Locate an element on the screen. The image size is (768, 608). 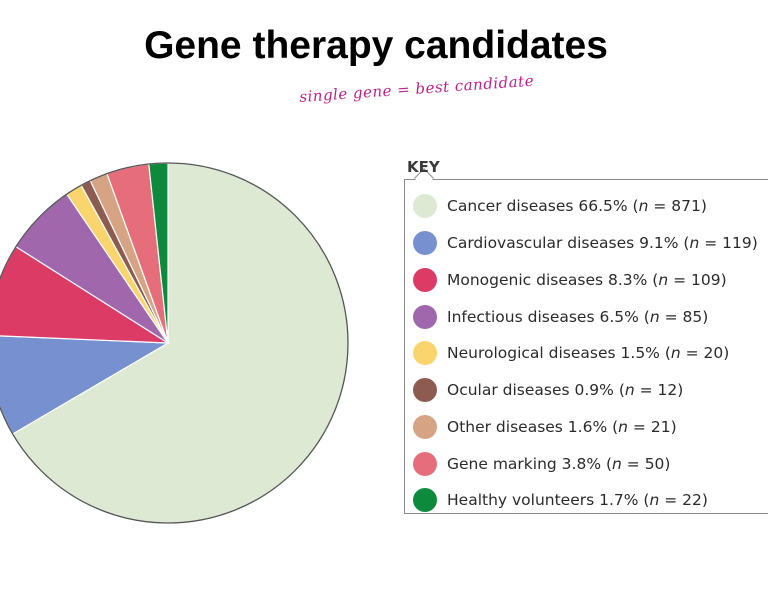
legend-label: Cardiovascular diseases 9.1% (n = 119) is located at coordinates (602, 243).